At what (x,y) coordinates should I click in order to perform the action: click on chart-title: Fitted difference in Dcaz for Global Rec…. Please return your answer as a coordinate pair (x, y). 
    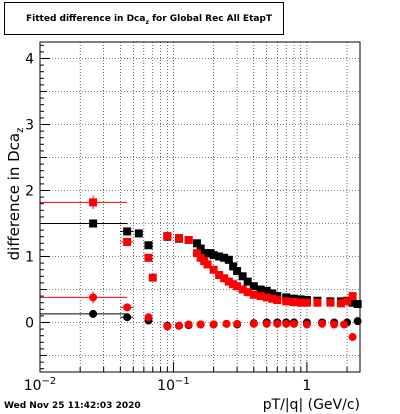
    Looking at the image, I should click on (149, 20).